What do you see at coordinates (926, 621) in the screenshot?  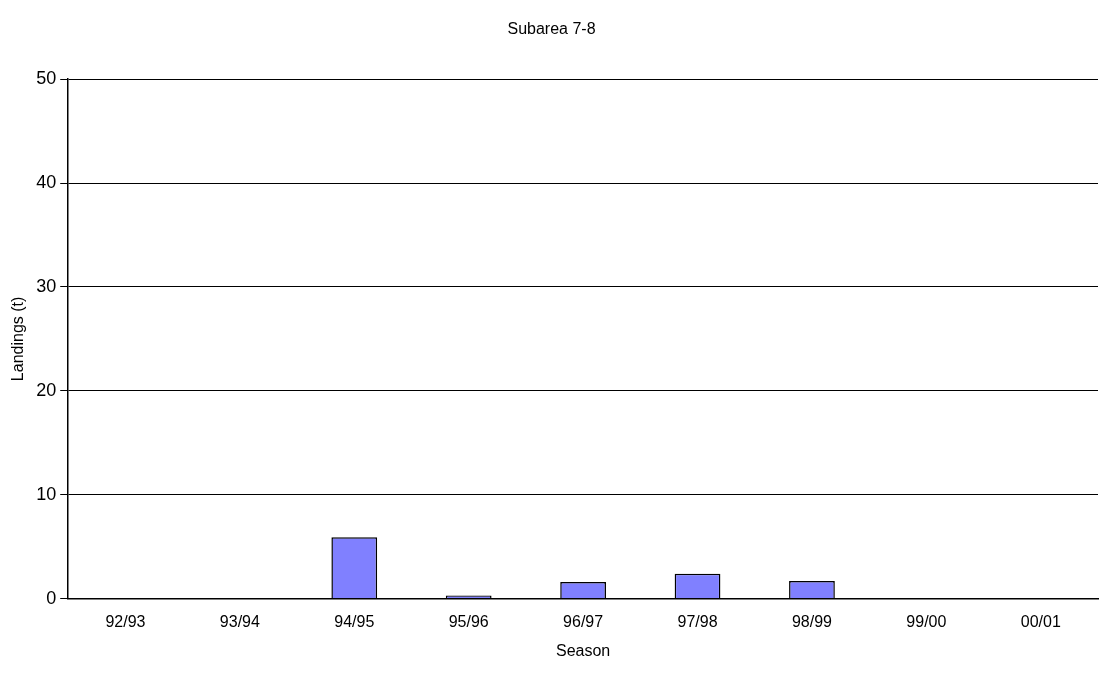 I see `x-tick-label: 99/00` at bounding box center [926, 621].